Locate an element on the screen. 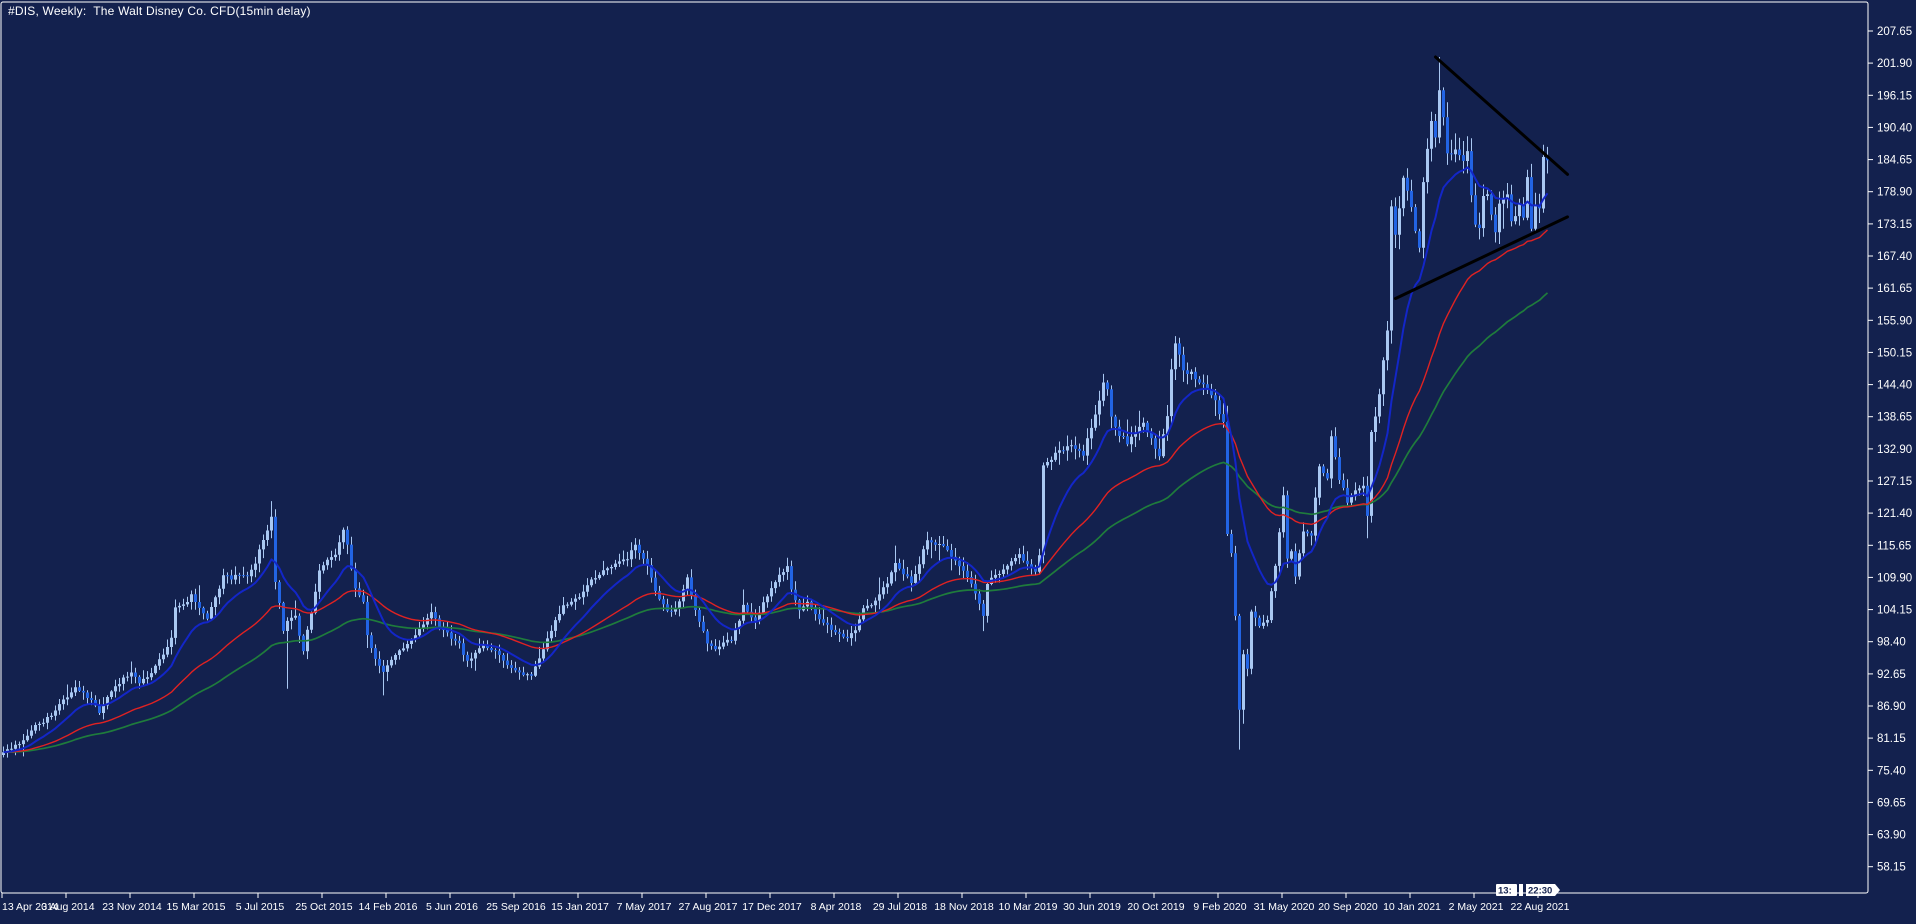 Image resolution: width=1916 pixels, height=924 pixels. time-tick-label: 20 Sep 2020 is located at coordinates (1348, 907).